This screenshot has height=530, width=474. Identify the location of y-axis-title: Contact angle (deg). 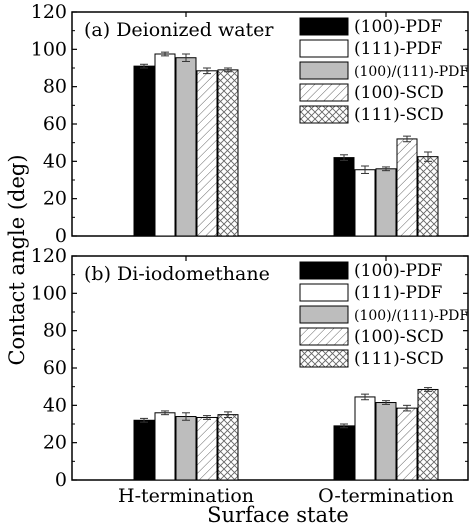
(17, 259).